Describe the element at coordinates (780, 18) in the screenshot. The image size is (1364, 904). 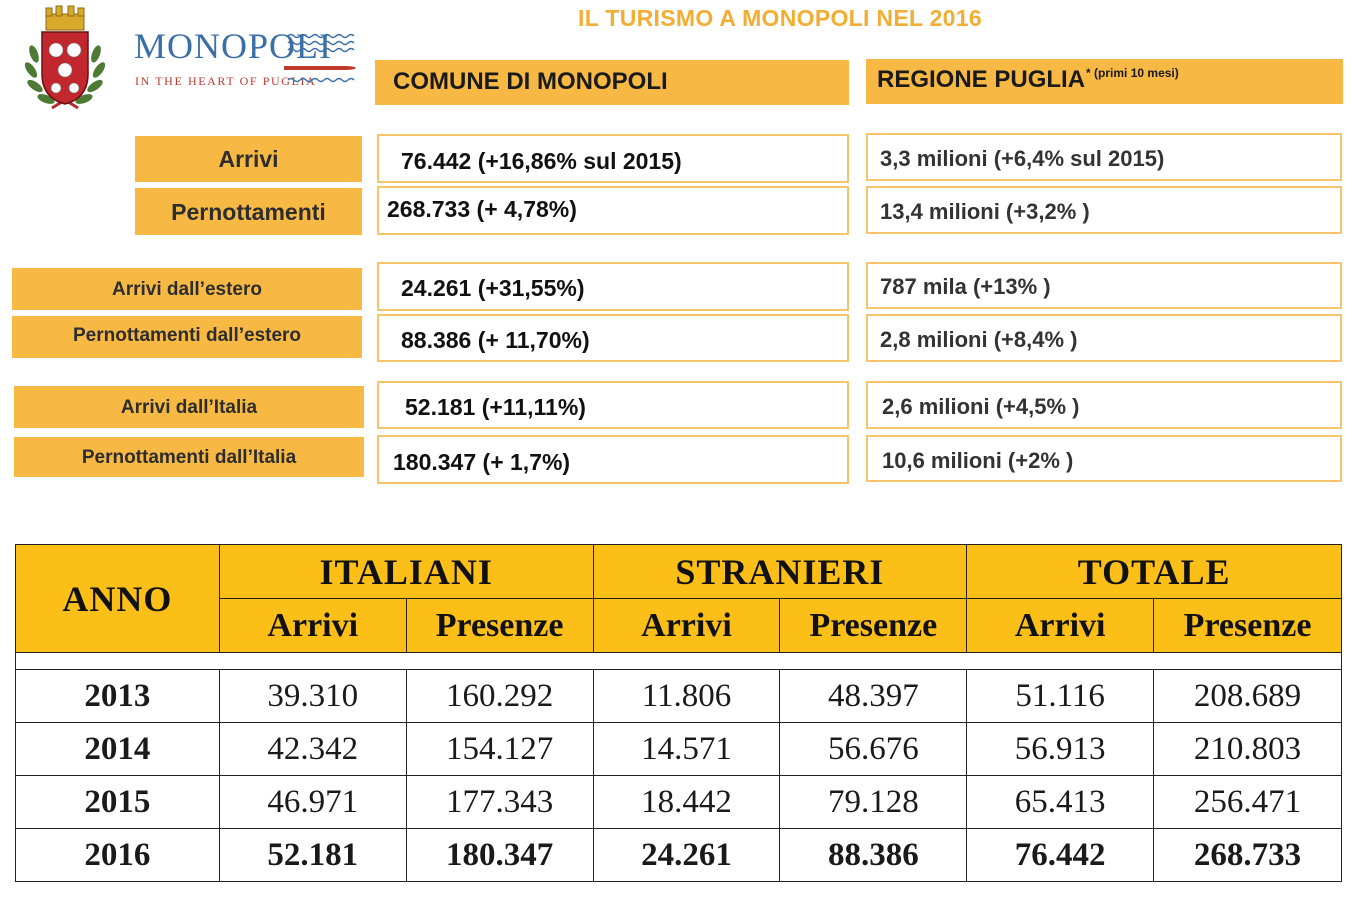
I see `page-title: IL TURISMO A MONOPOLI NEL 2016` at that location.